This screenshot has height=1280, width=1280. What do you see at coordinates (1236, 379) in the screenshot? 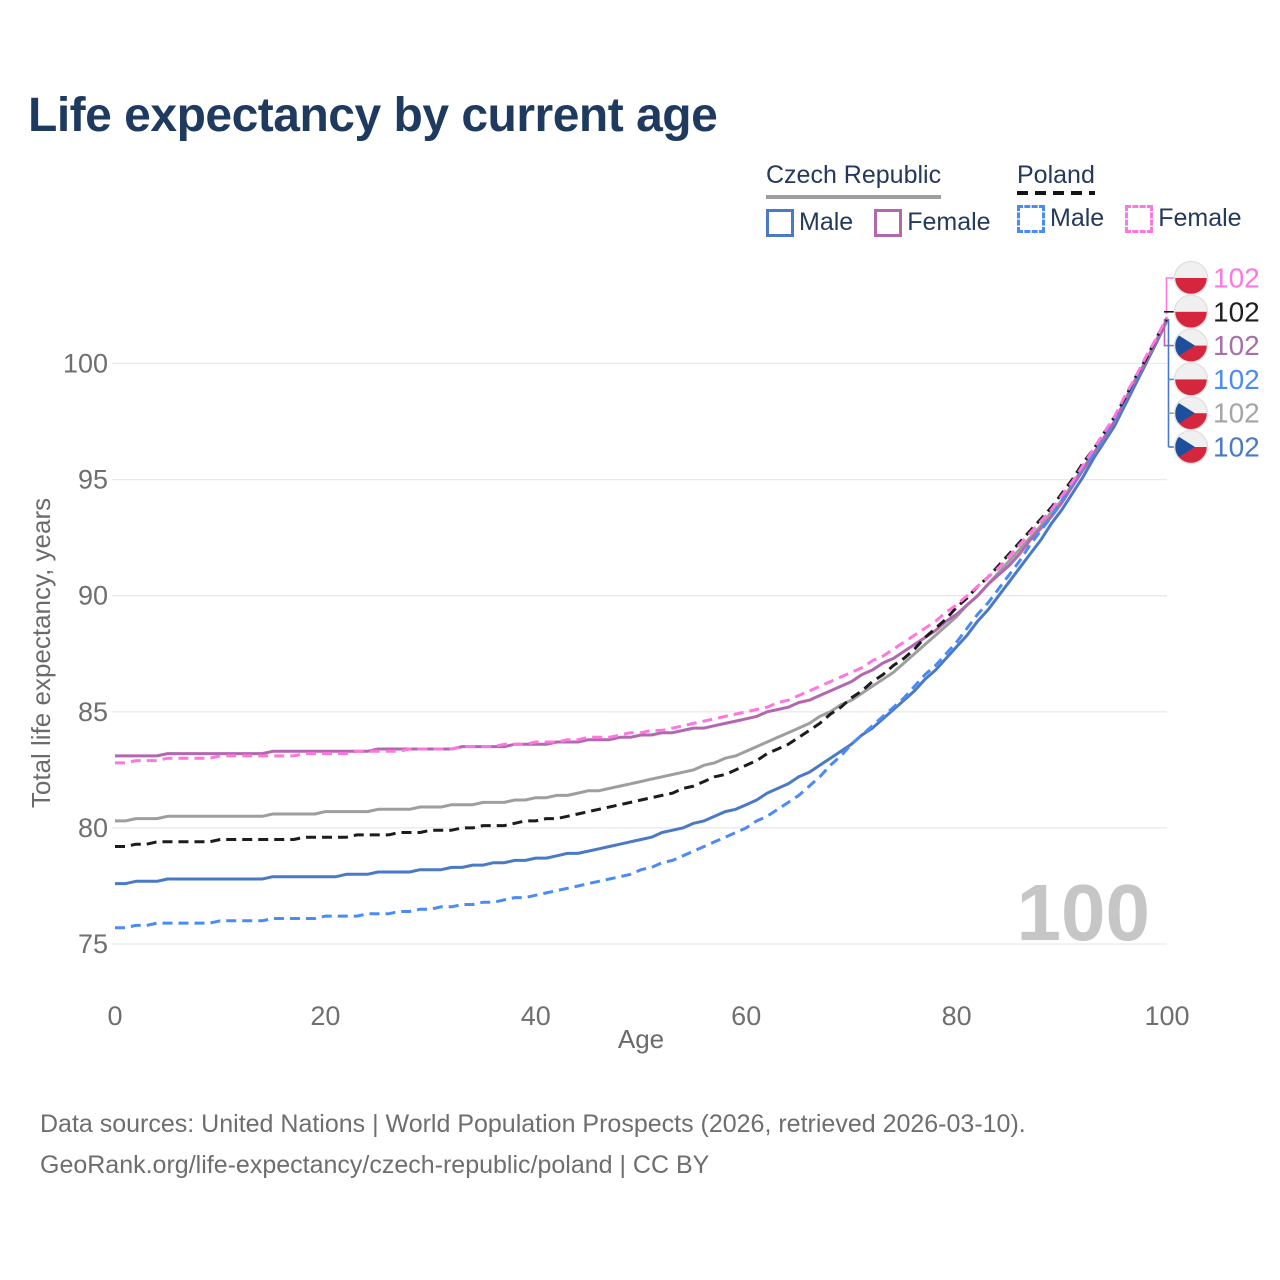
I see `end-value-label-poland-male: 102` at bounding box center [1236, 379].